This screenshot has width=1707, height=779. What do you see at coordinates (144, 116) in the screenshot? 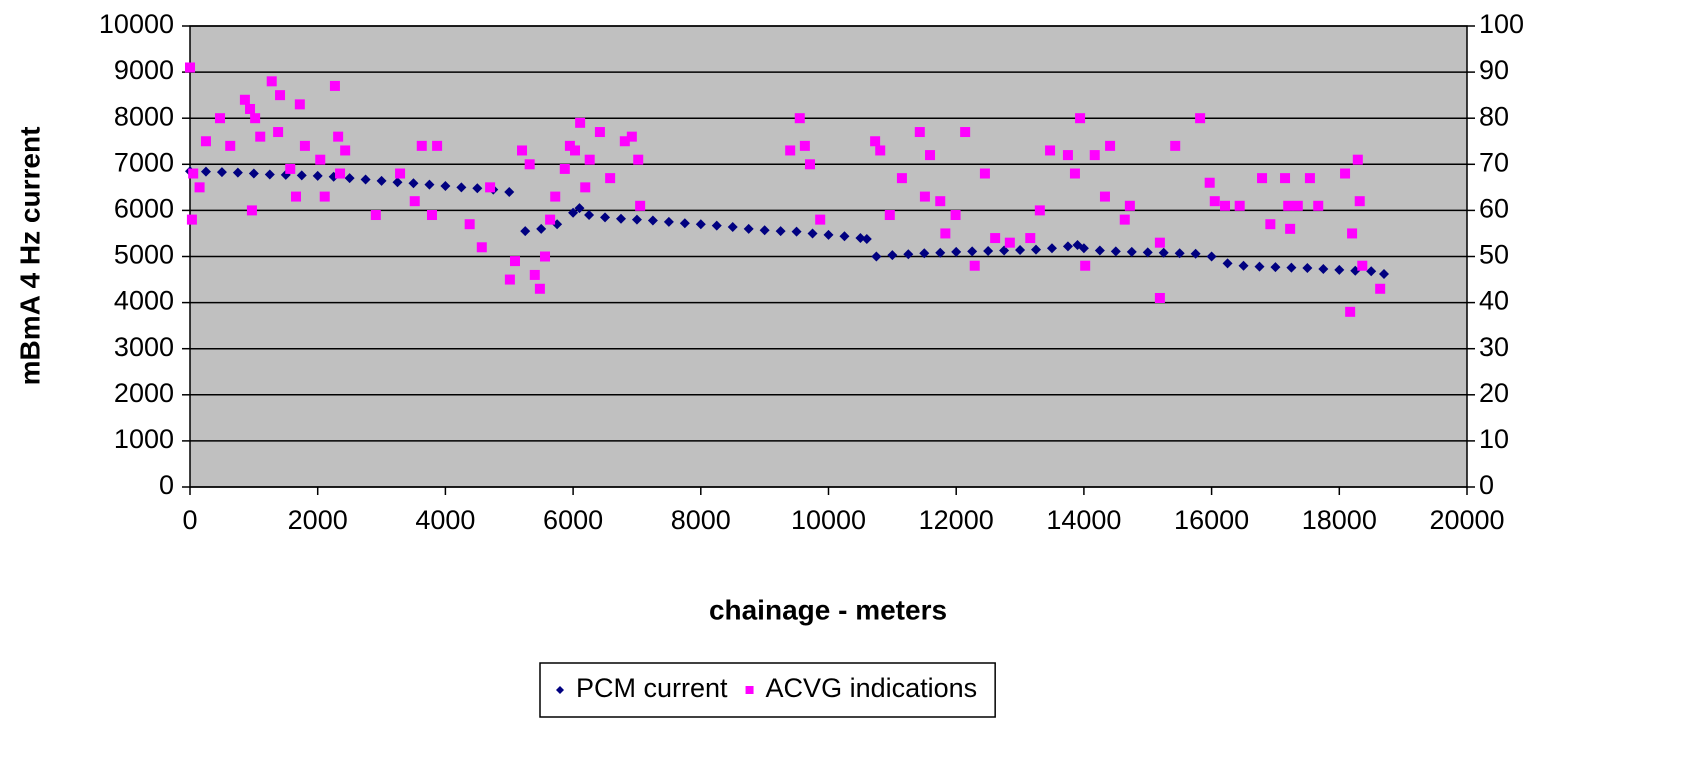
I see `y-tick-label: 8000` at bounding box center [144, 116].